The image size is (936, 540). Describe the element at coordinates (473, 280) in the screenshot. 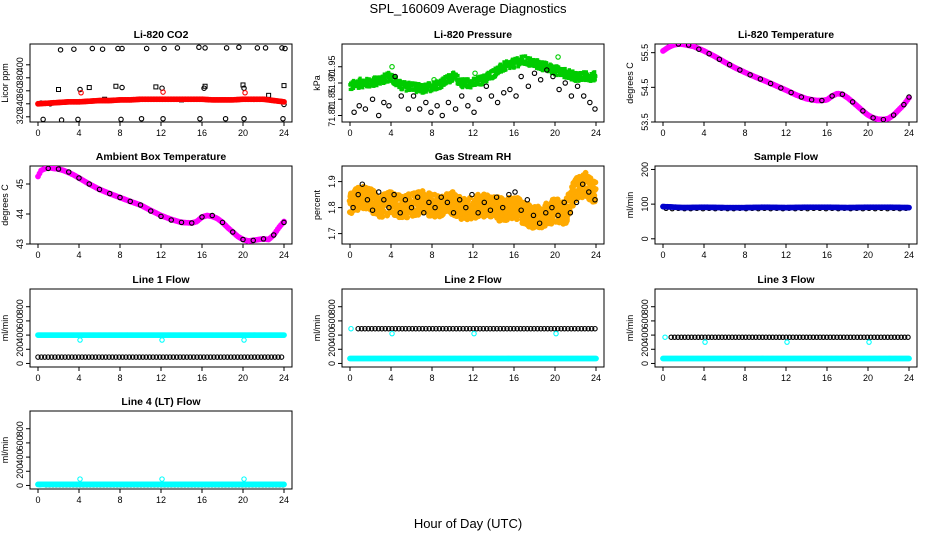

I see `panel-title: Line 2 Flow` at that location.